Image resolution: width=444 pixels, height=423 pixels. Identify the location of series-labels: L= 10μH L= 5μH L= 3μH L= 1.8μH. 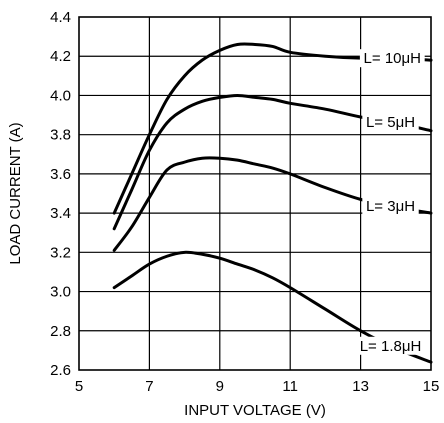
(390, 202).